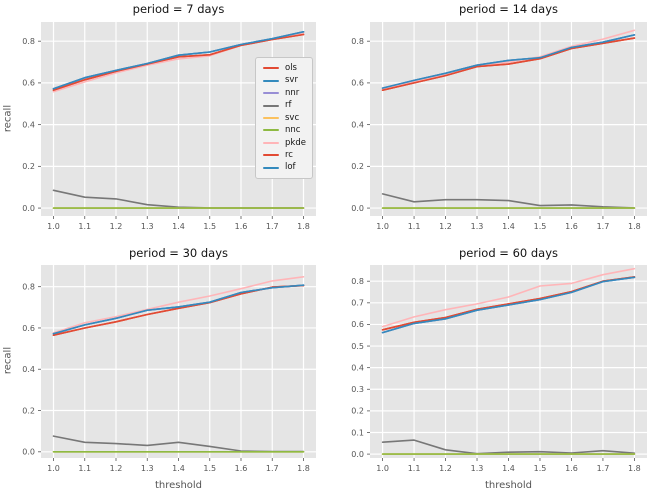  I want to click on legend-label: ols, so click(291, 67).